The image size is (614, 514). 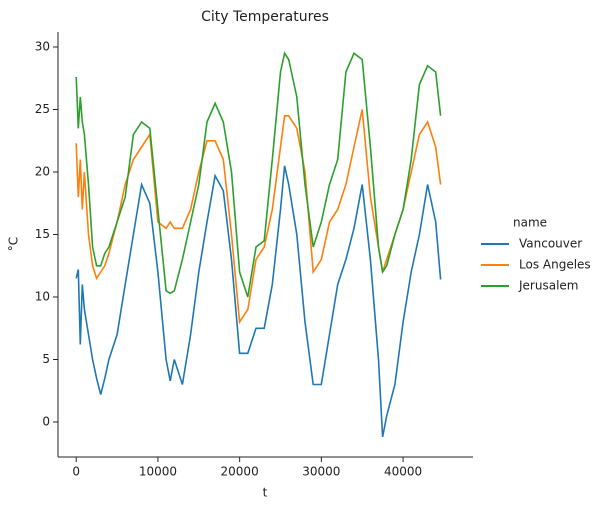 What do you see at coordinates (76, 472) in the screenshot?
I see `x-tick-label: 0` at bounding box center [76, 472].